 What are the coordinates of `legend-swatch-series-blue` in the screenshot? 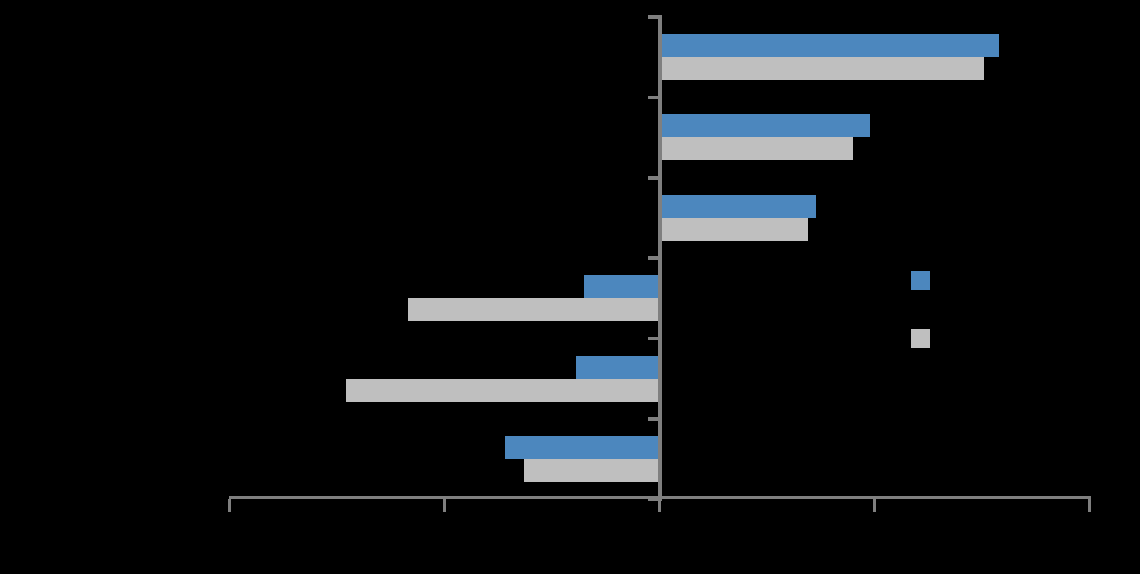 It's located at (920, 280).